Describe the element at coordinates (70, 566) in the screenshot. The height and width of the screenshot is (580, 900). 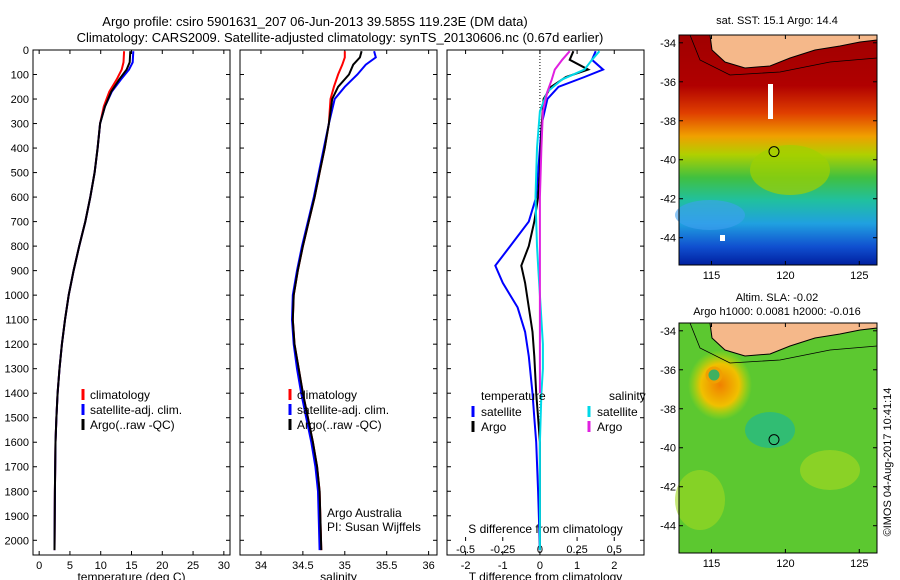
I see `temperature-xtick-label: 5` at that location.